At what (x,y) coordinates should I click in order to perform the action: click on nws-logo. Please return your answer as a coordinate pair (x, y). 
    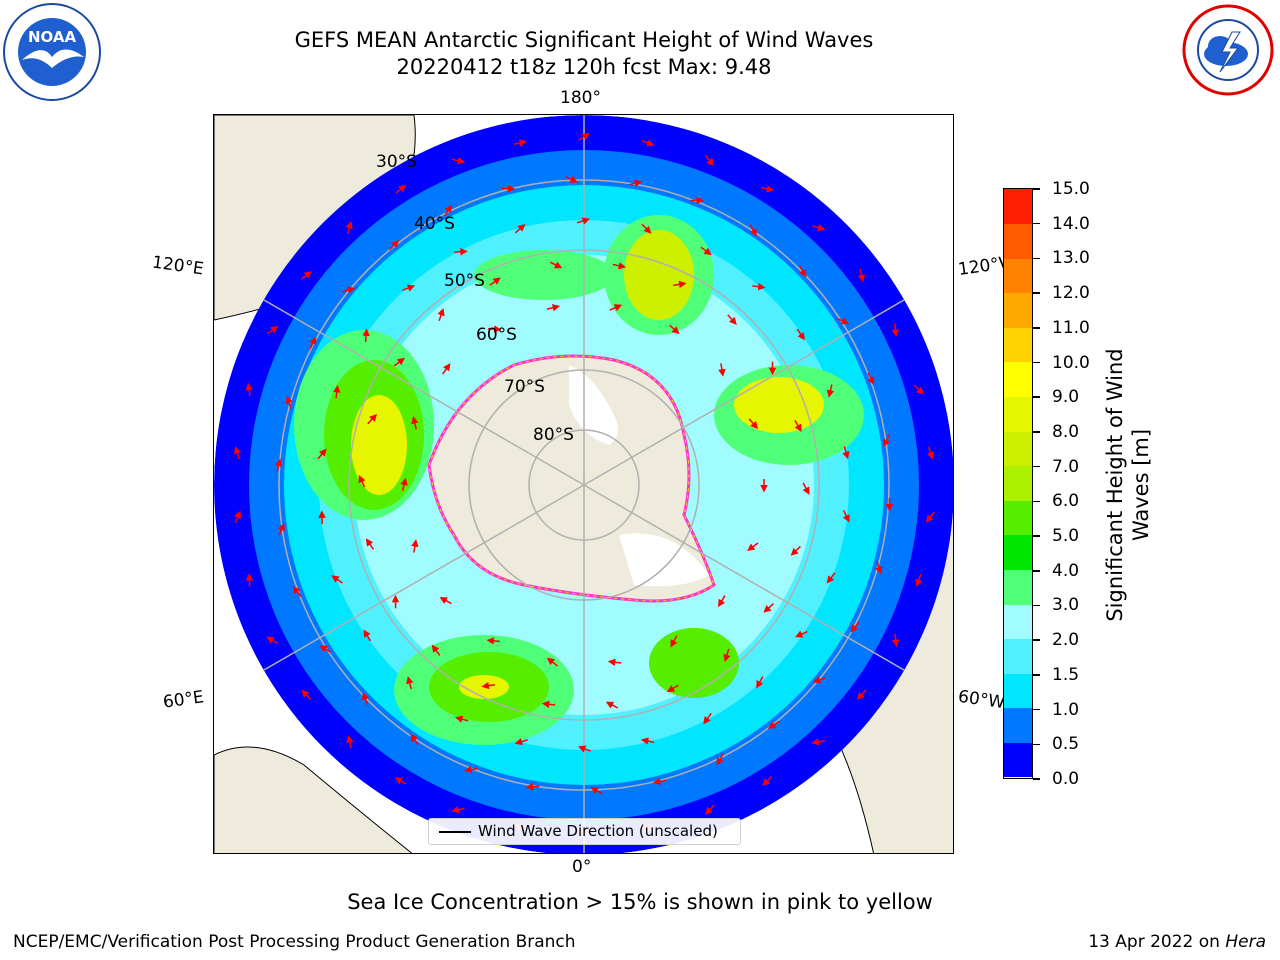
    Looking at the image, I should click on (1228, 50).